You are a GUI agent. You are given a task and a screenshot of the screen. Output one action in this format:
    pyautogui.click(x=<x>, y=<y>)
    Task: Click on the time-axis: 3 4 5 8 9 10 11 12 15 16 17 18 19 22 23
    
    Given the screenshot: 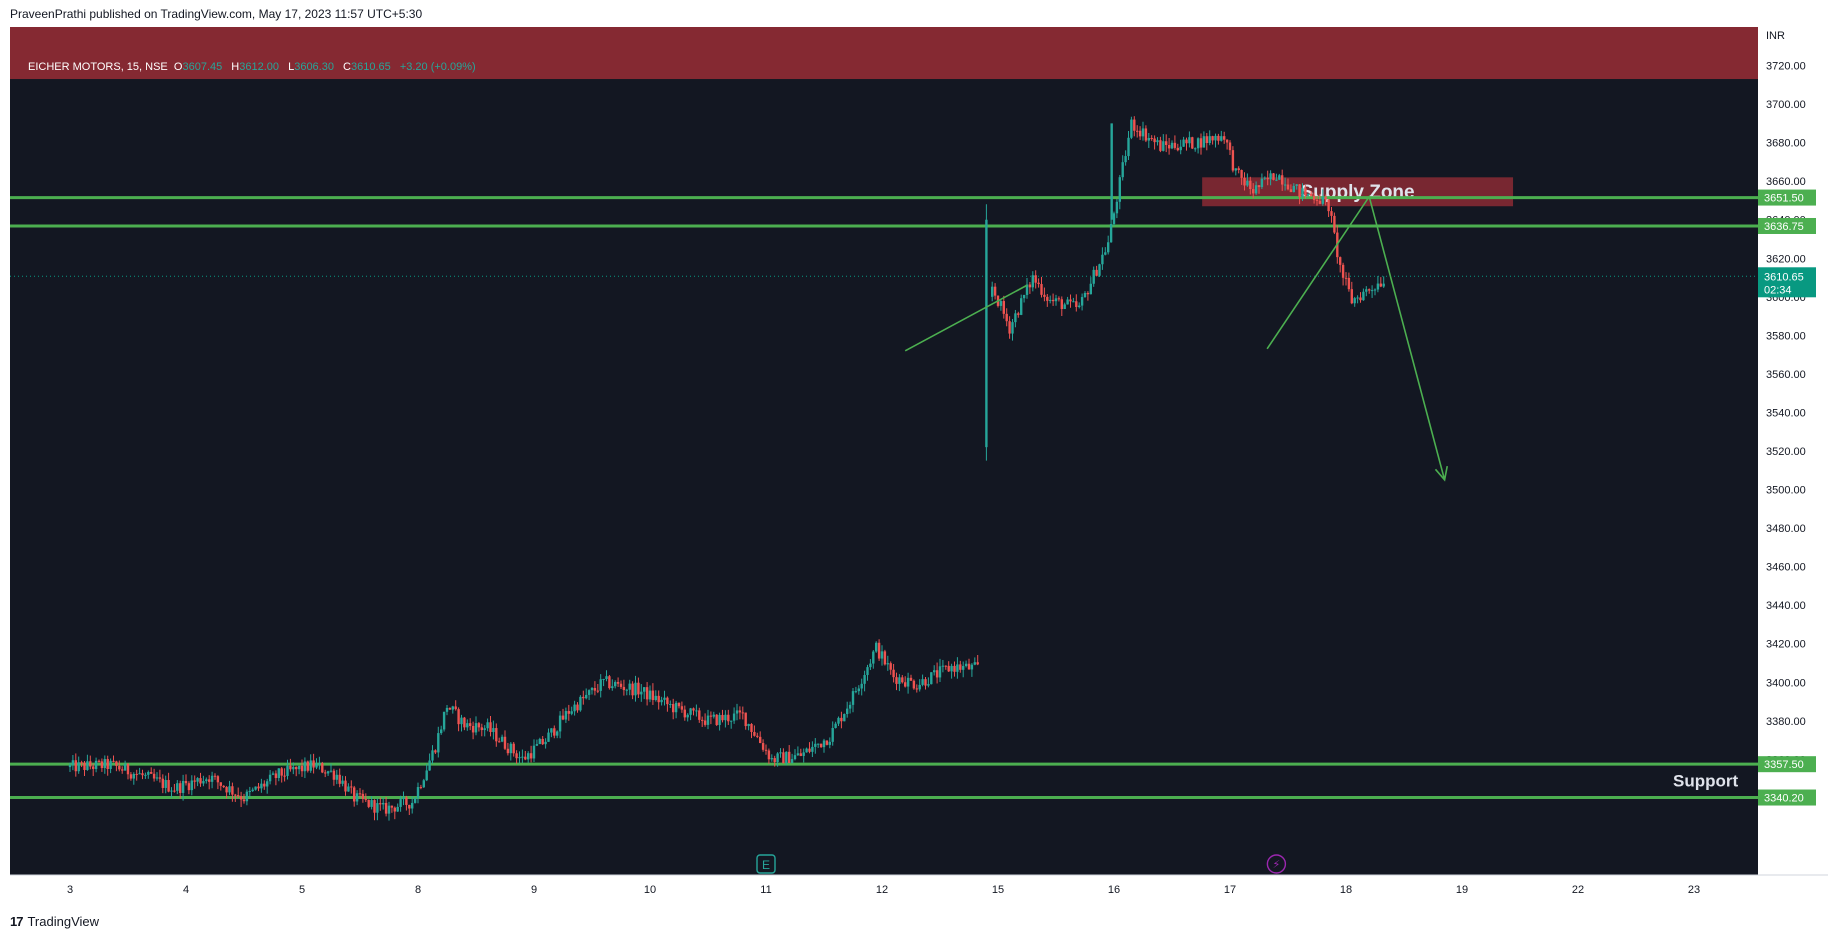 What is the action you would take?
    pyautogui.click(x=919, y=885)
    